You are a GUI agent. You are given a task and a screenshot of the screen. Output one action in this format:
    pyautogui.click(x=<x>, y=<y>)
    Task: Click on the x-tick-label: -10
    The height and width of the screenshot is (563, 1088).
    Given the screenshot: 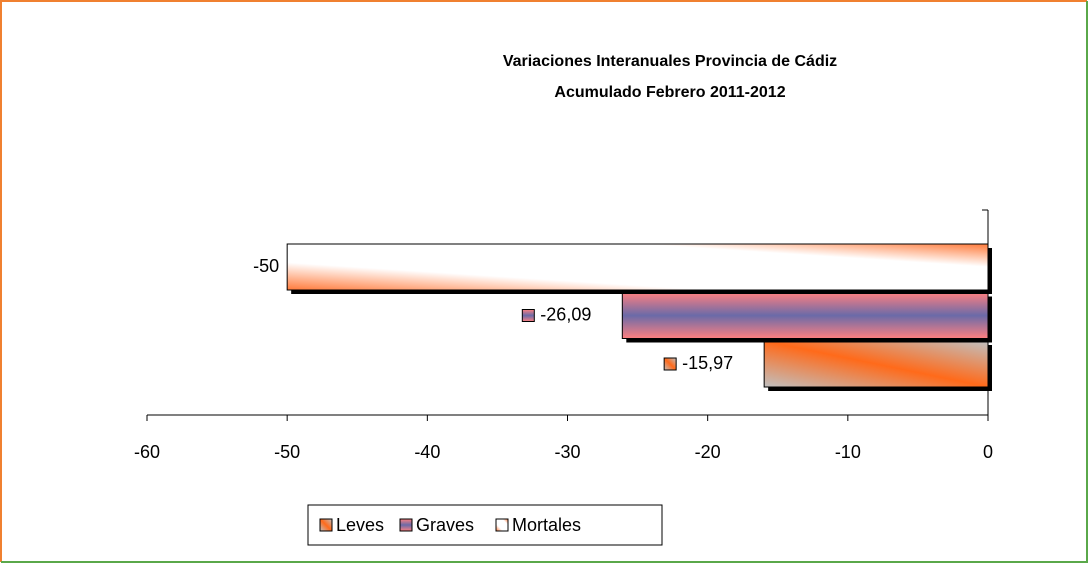 What is the action you would take?
    pyautogui.click(x=848, y=452)
    